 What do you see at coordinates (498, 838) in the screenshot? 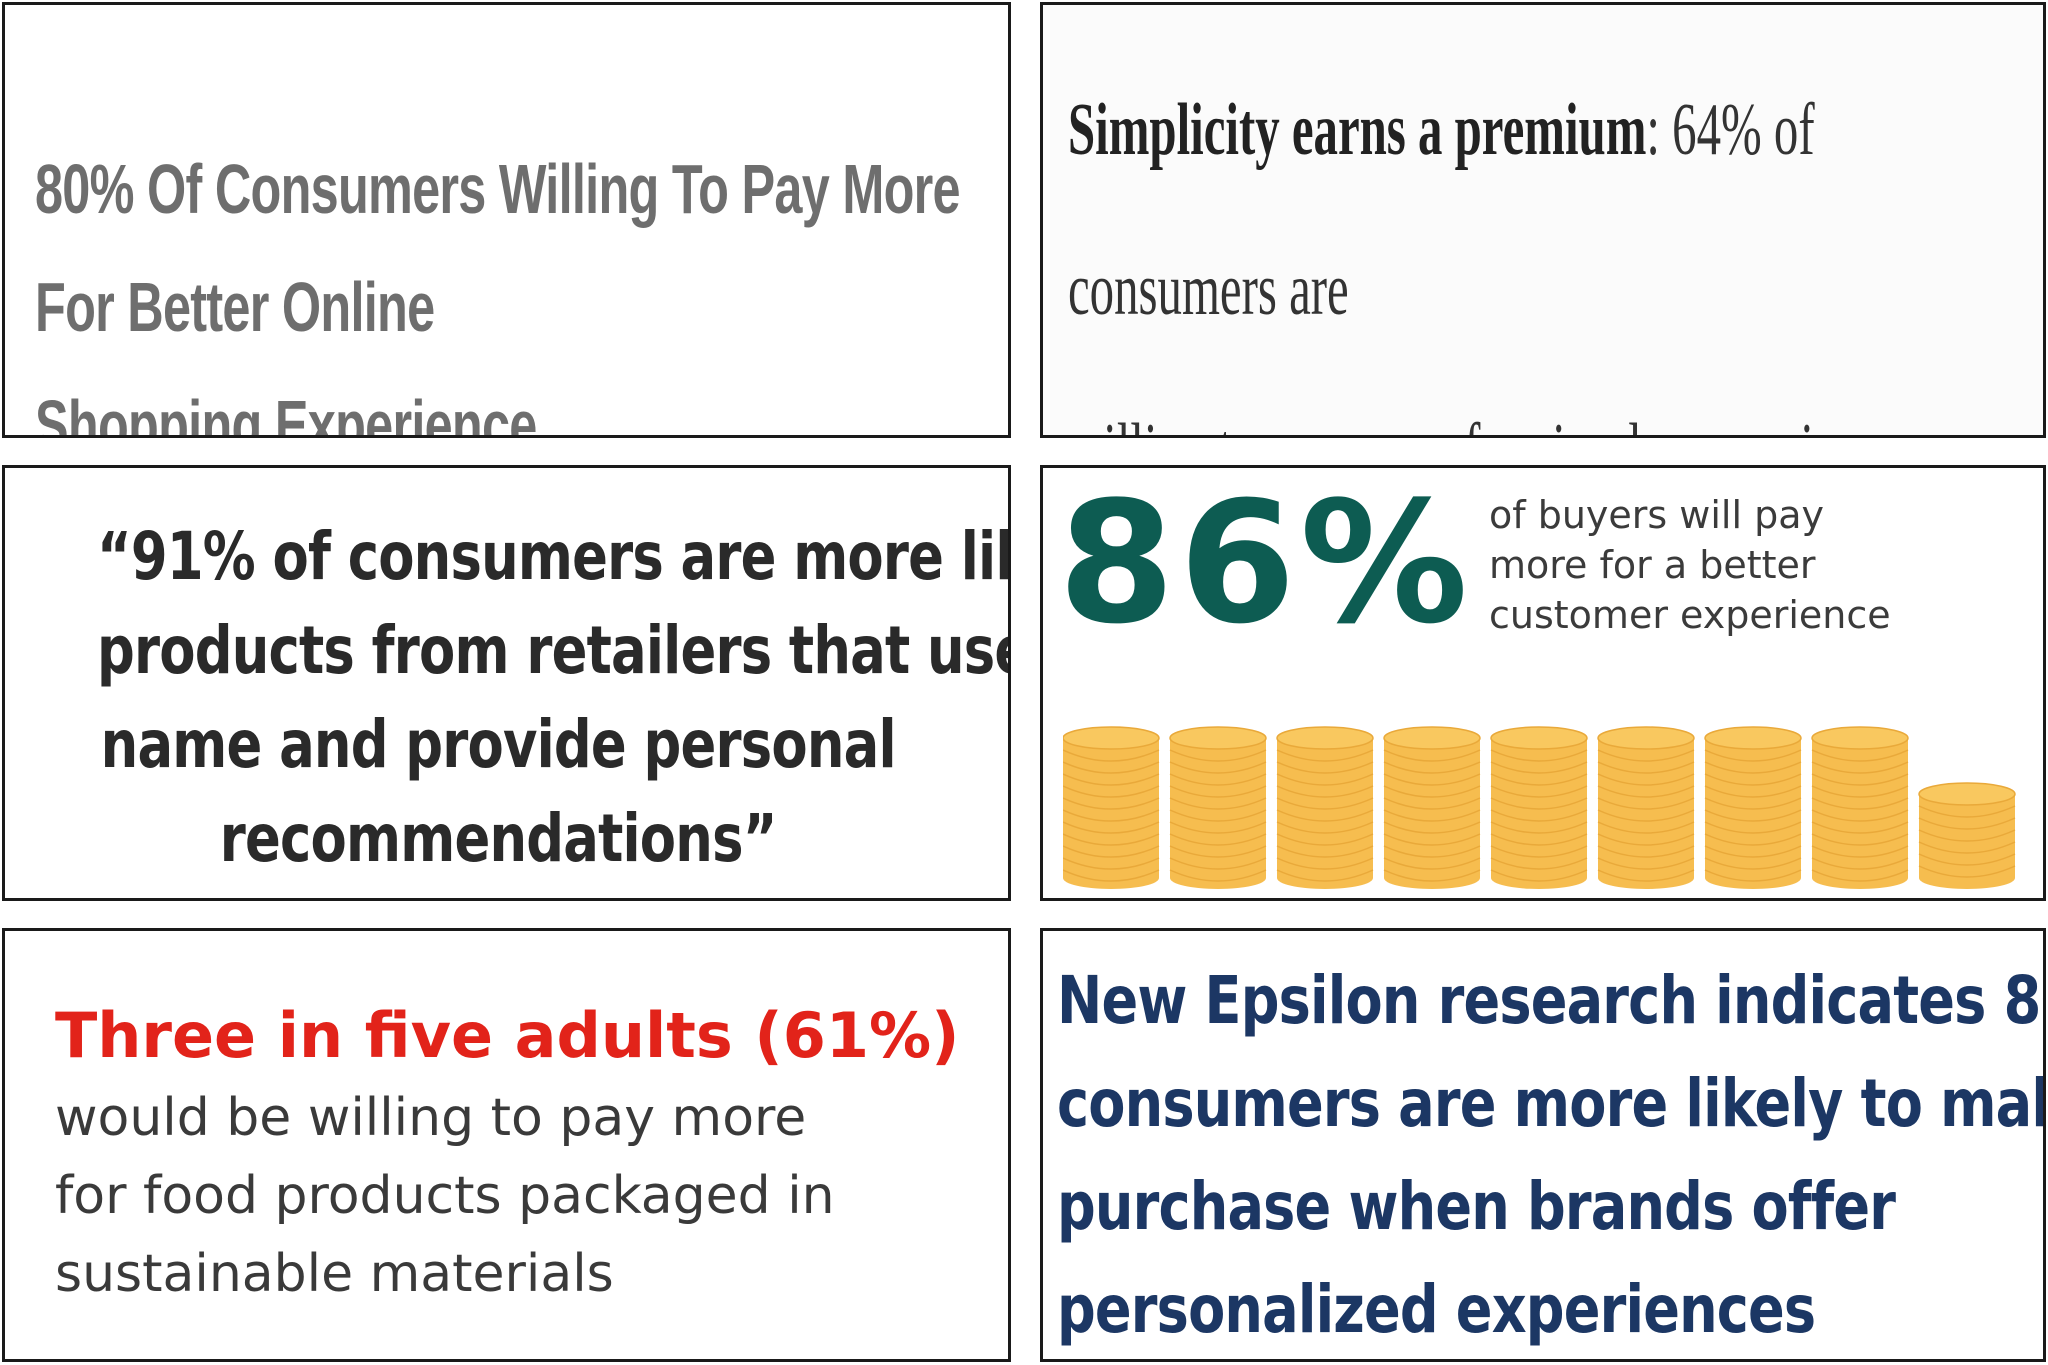
I see `personalization-line-4: recommendations”` at bounding box center [498, 838].